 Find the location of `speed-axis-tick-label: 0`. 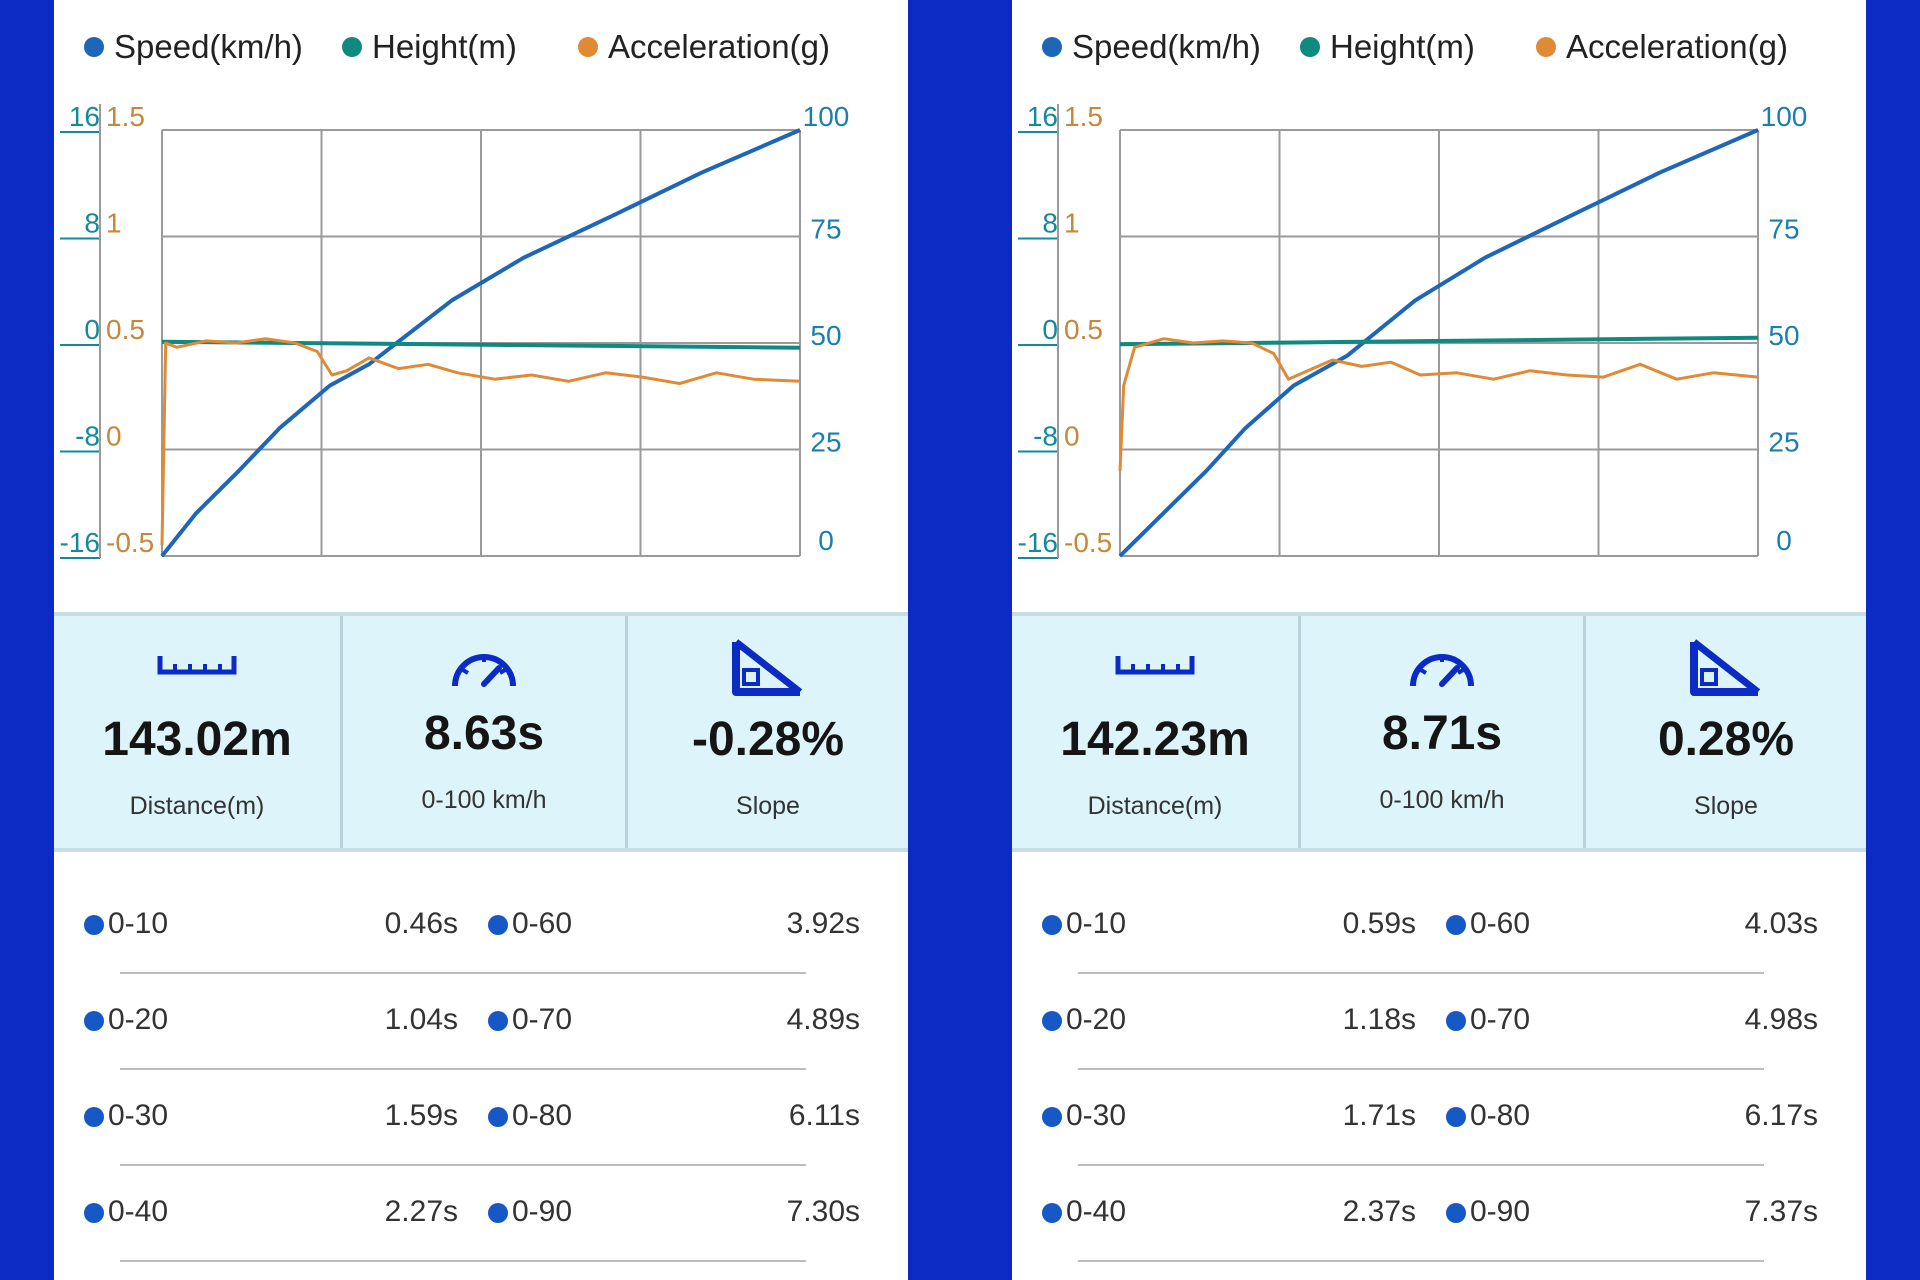

speed-axis-tick-label: 0 is located at coordinates (826, 540).